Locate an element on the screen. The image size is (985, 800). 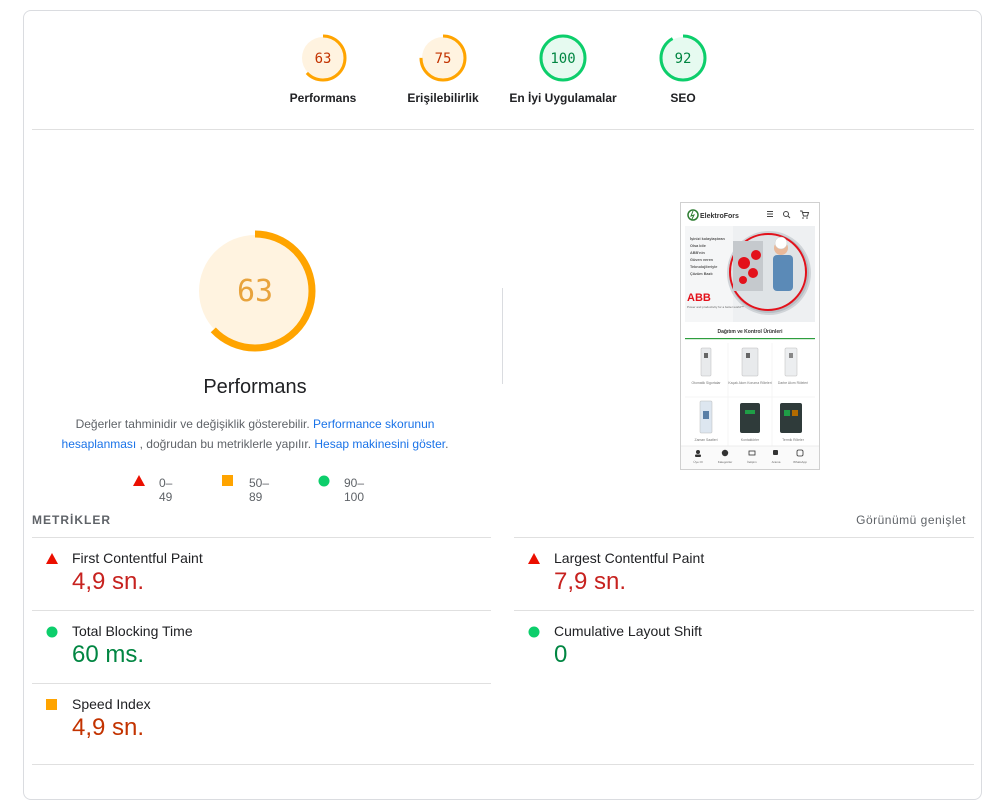
cart-icon is located at coordinates (805, 214).